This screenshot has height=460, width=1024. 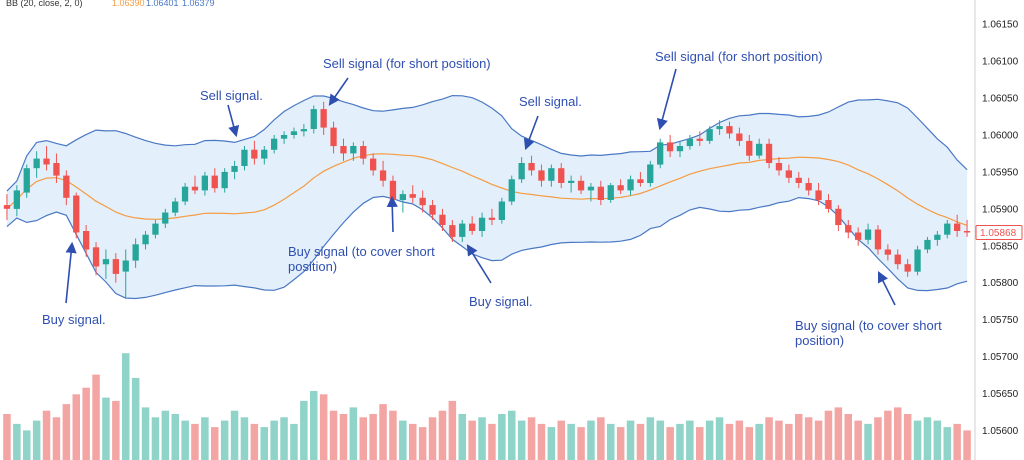 What do you see at coordinates (1000, 209) in the screenshot?
I see `price-tick-label: 1.05900` at bounding box center [1000, 209].